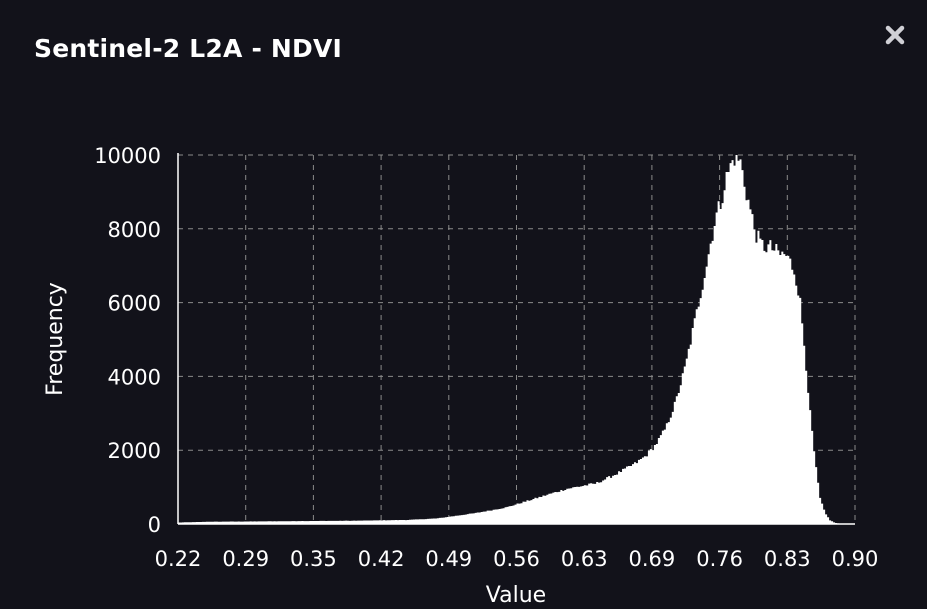  I want to click on y-tick-label: 4000, so click(134, 377).